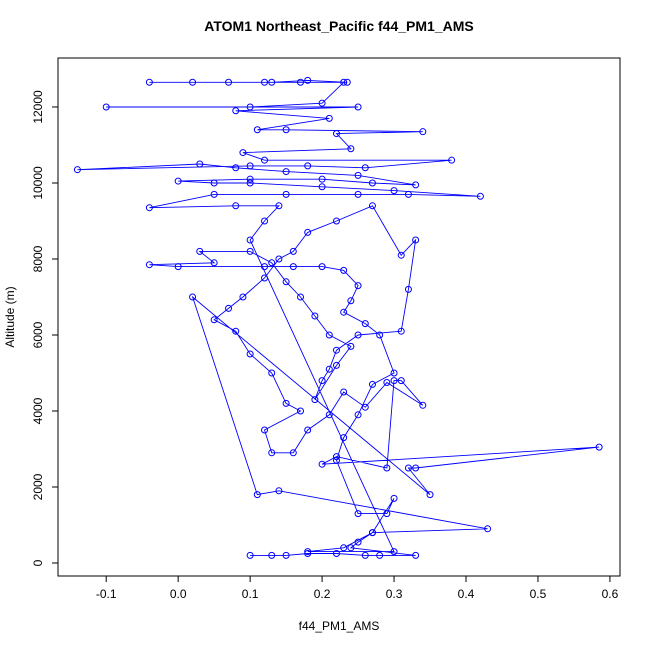  Describe the element at coordinates (38, 107) in the screenshot. I see `y-tick-label: 12000` at that location.